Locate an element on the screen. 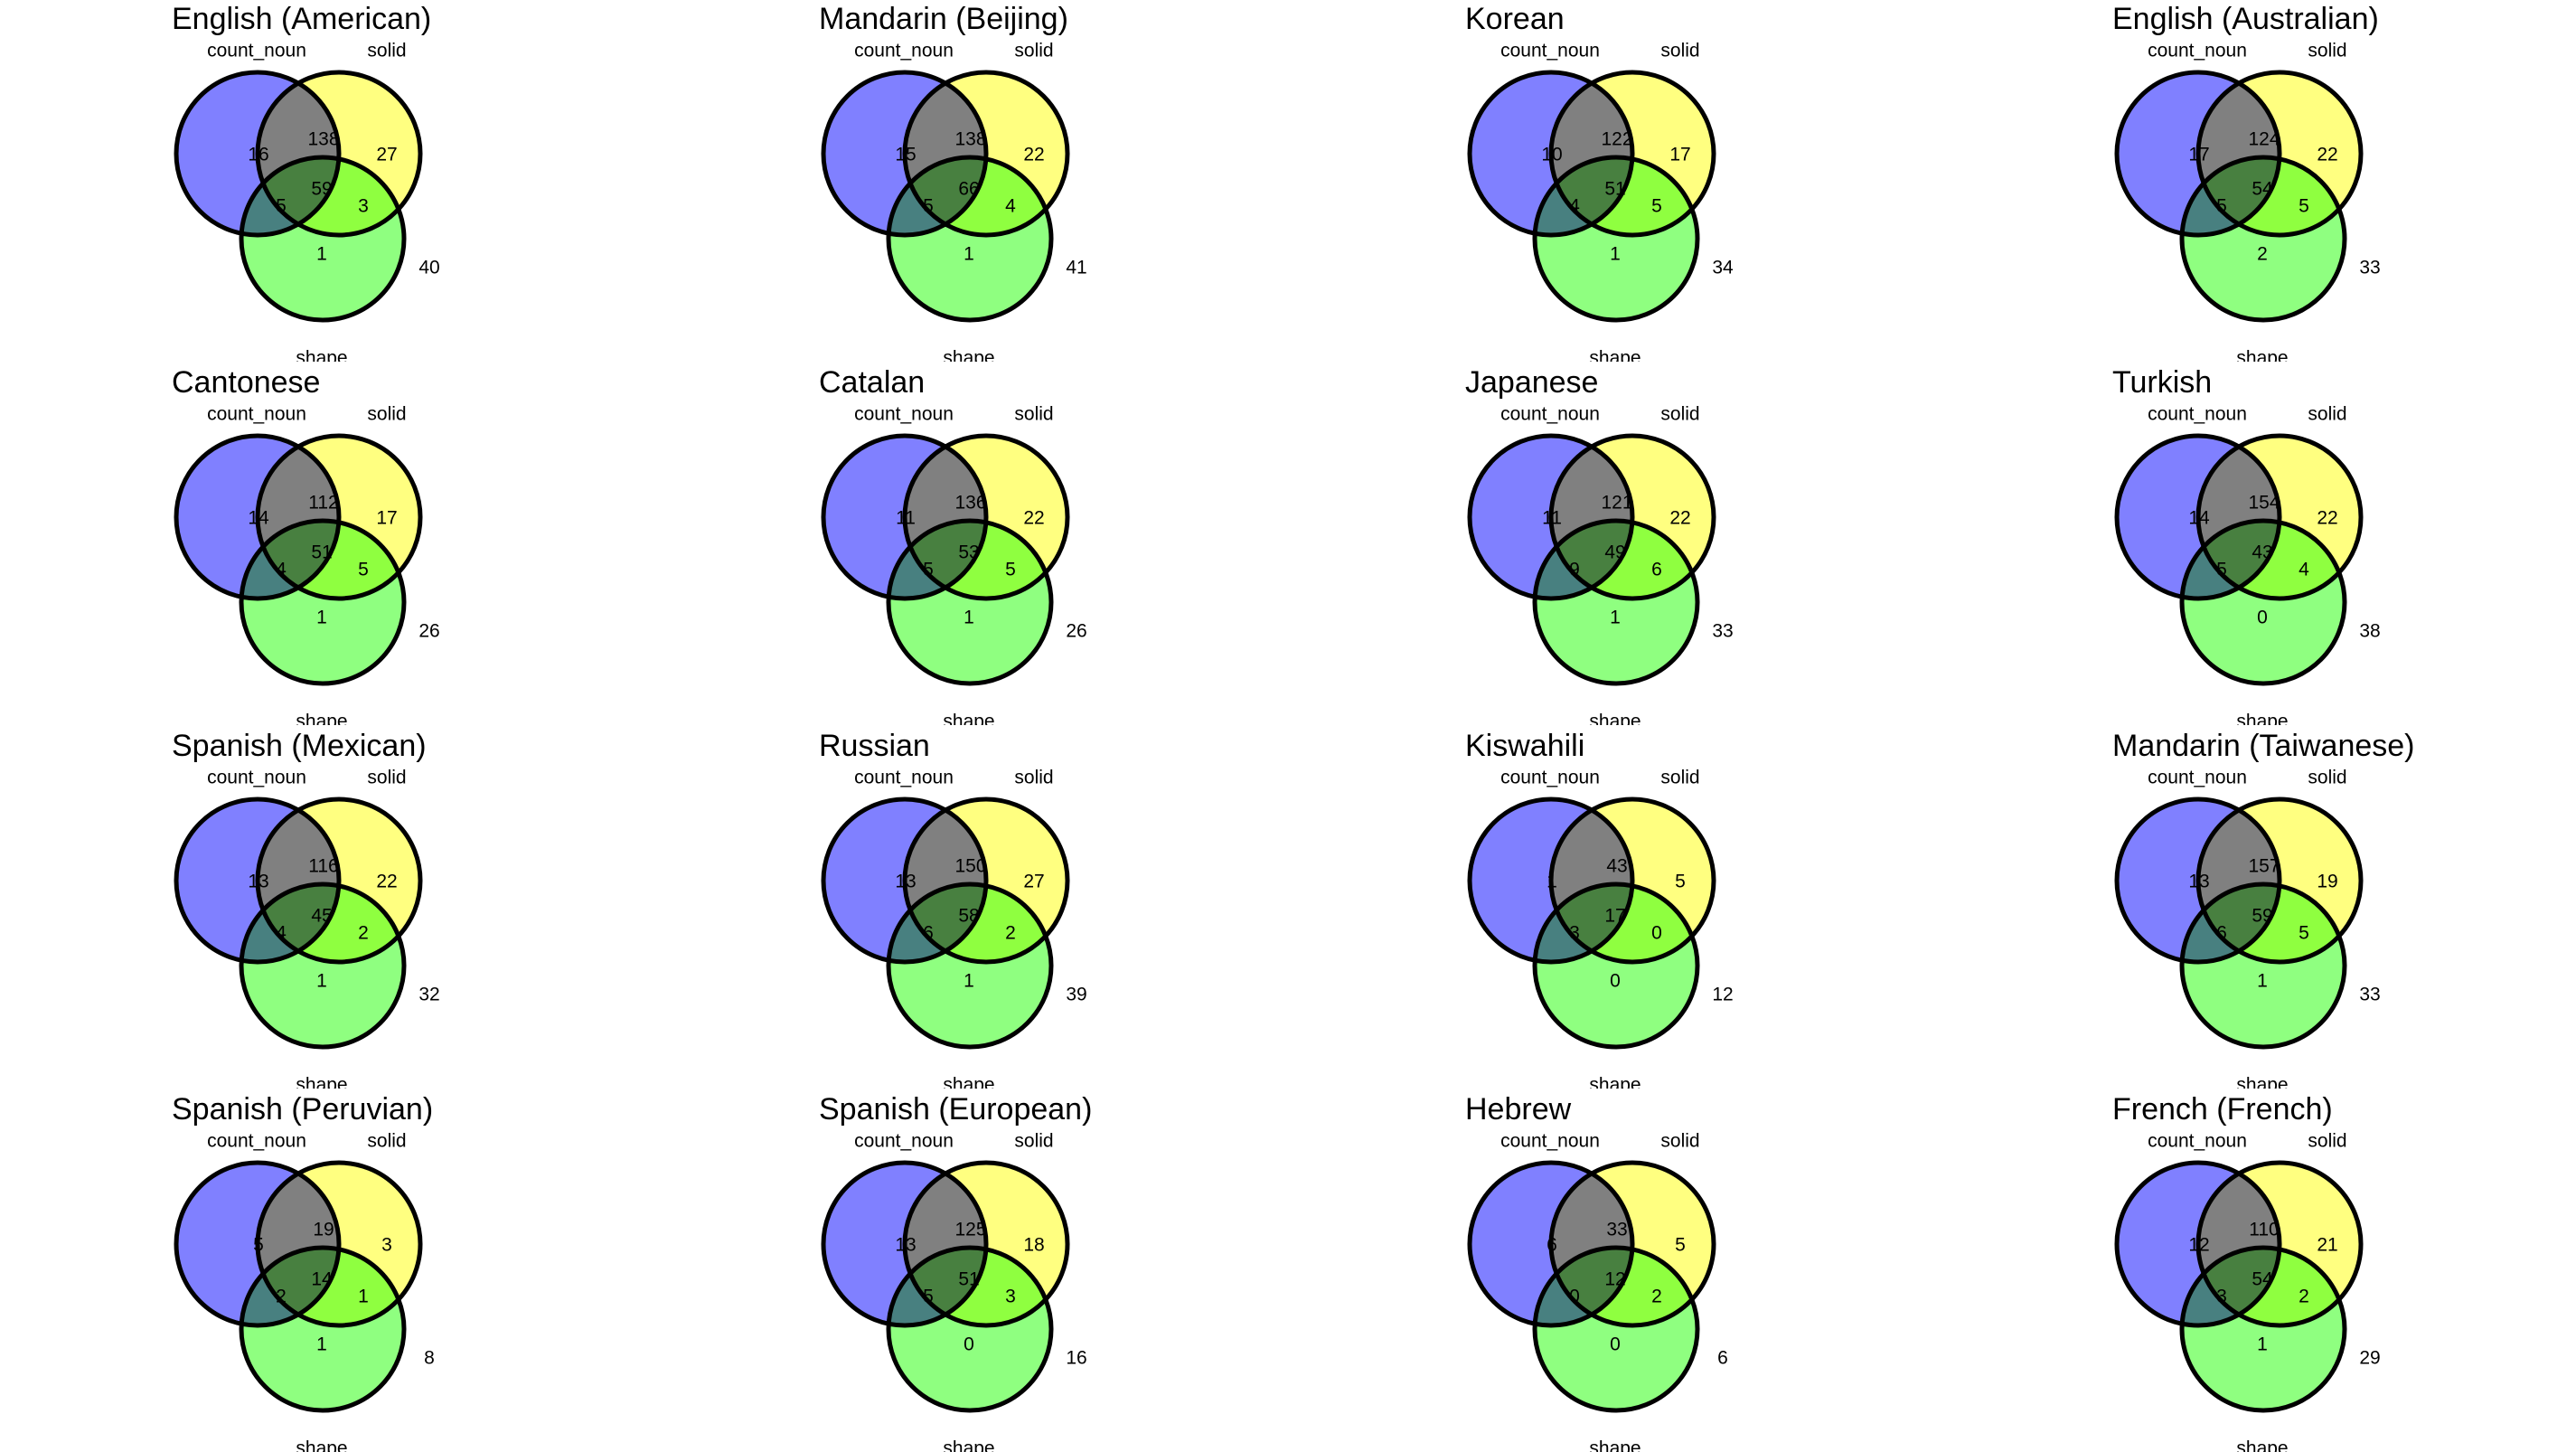  region-count-ab: 138 is located at coordinates (970, 139).